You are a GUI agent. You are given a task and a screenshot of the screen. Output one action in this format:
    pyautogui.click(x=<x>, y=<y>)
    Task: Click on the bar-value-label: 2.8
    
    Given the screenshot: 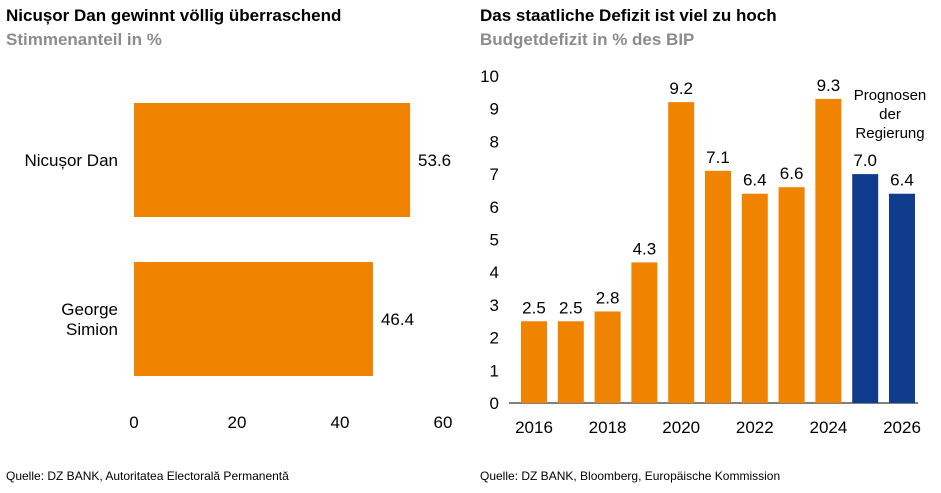 What is the action you would take?
    pyautogui.click(x=608, y=297)
    